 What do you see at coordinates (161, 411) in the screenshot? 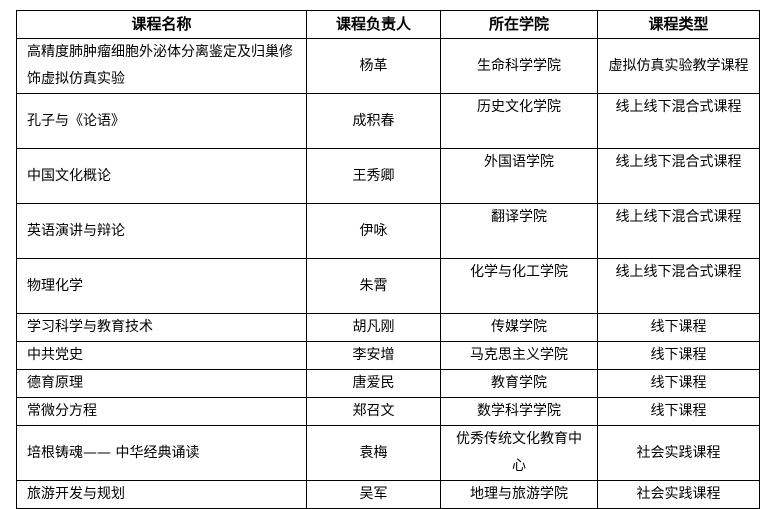
I see `course-name-cell: 常微分方程` at bounding box center [161, 411].